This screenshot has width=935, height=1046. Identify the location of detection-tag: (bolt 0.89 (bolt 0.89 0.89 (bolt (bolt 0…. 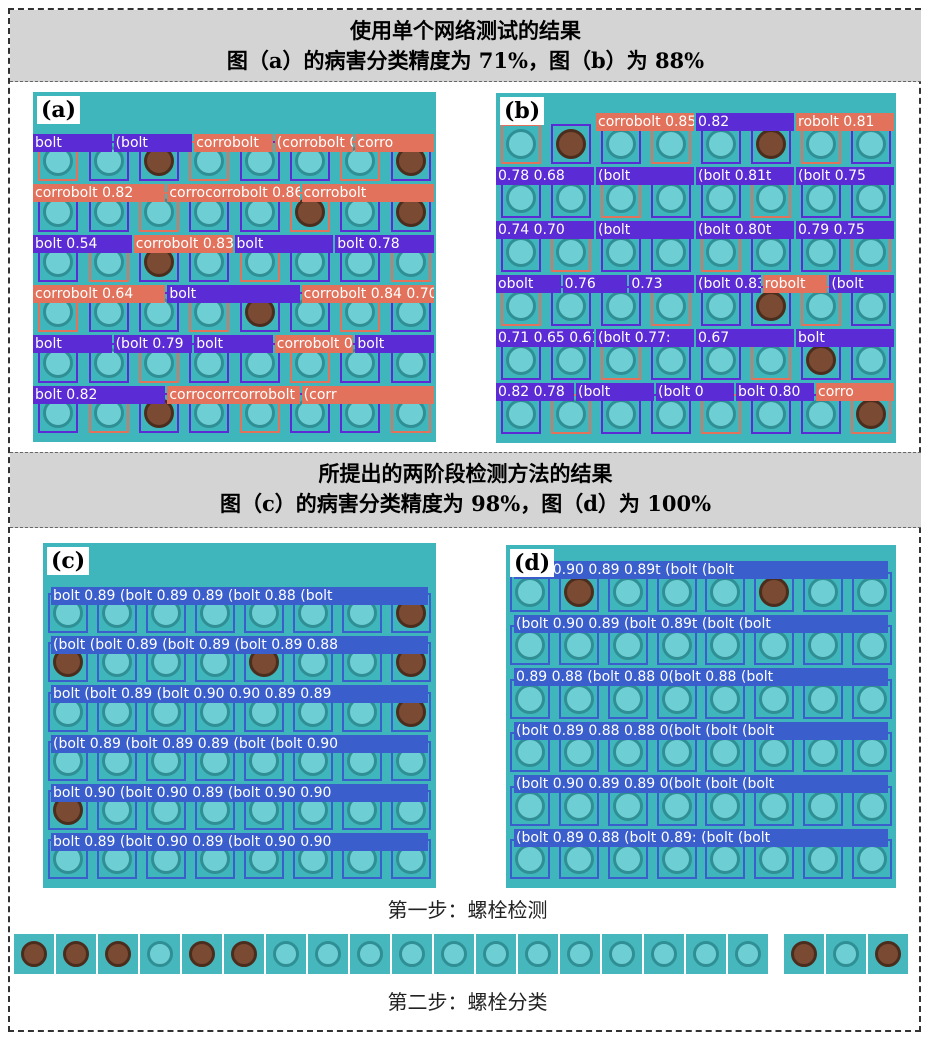
(239, 743).